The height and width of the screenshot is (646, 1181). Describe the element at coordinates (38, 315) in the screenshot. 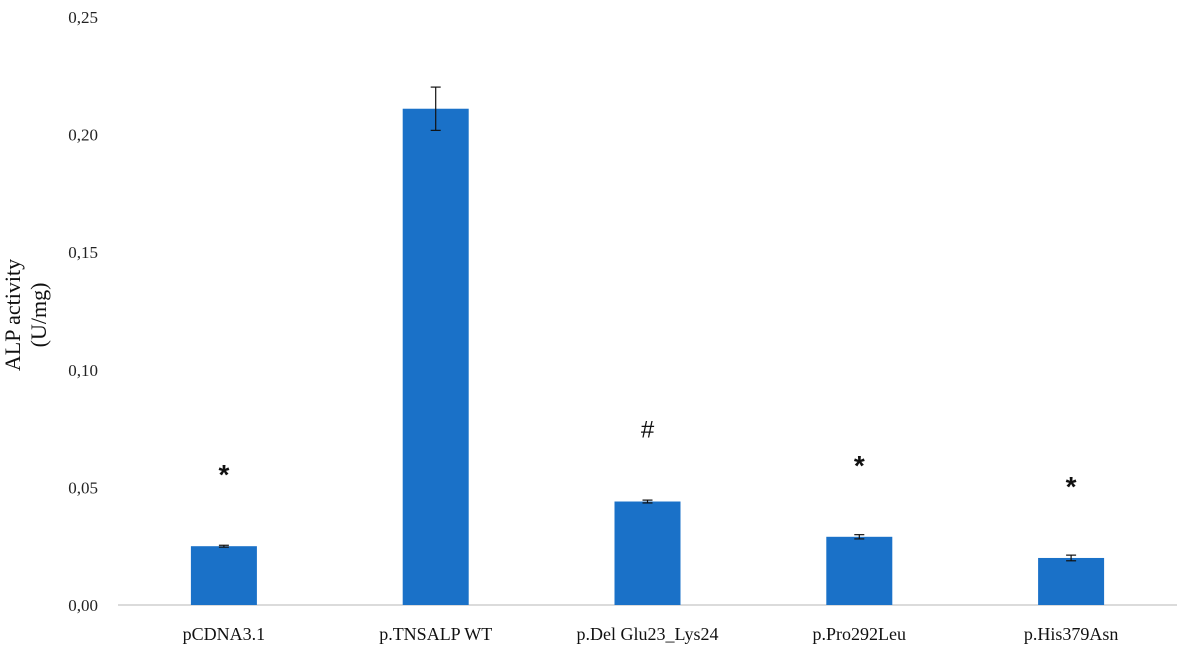

I see `y-axis-title-line-2: (U/mg)` at that location.